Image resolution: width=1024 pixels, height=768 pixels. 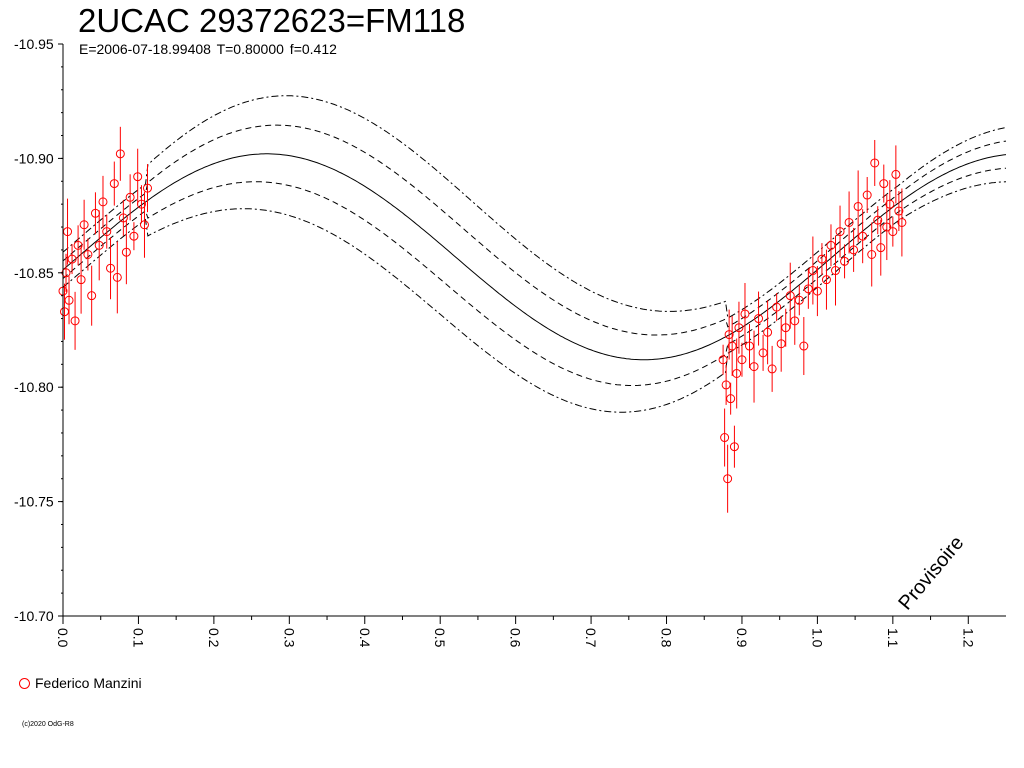 What do you see at coordinates (34, 502) in the screenshot?
I see `y-tick-label: -10.75` at bounding box center [34, 502].